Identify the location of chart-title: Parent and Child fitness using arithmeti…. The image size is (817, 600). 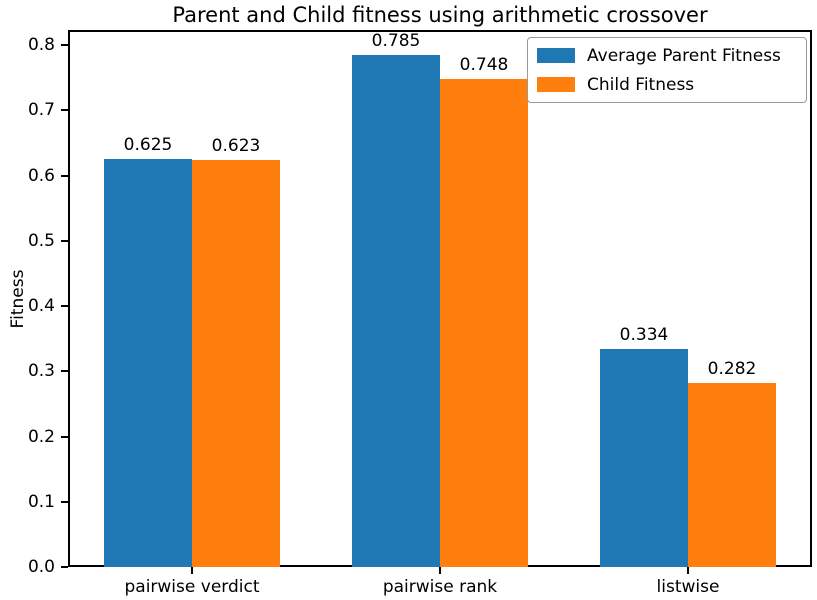
(440, 15).